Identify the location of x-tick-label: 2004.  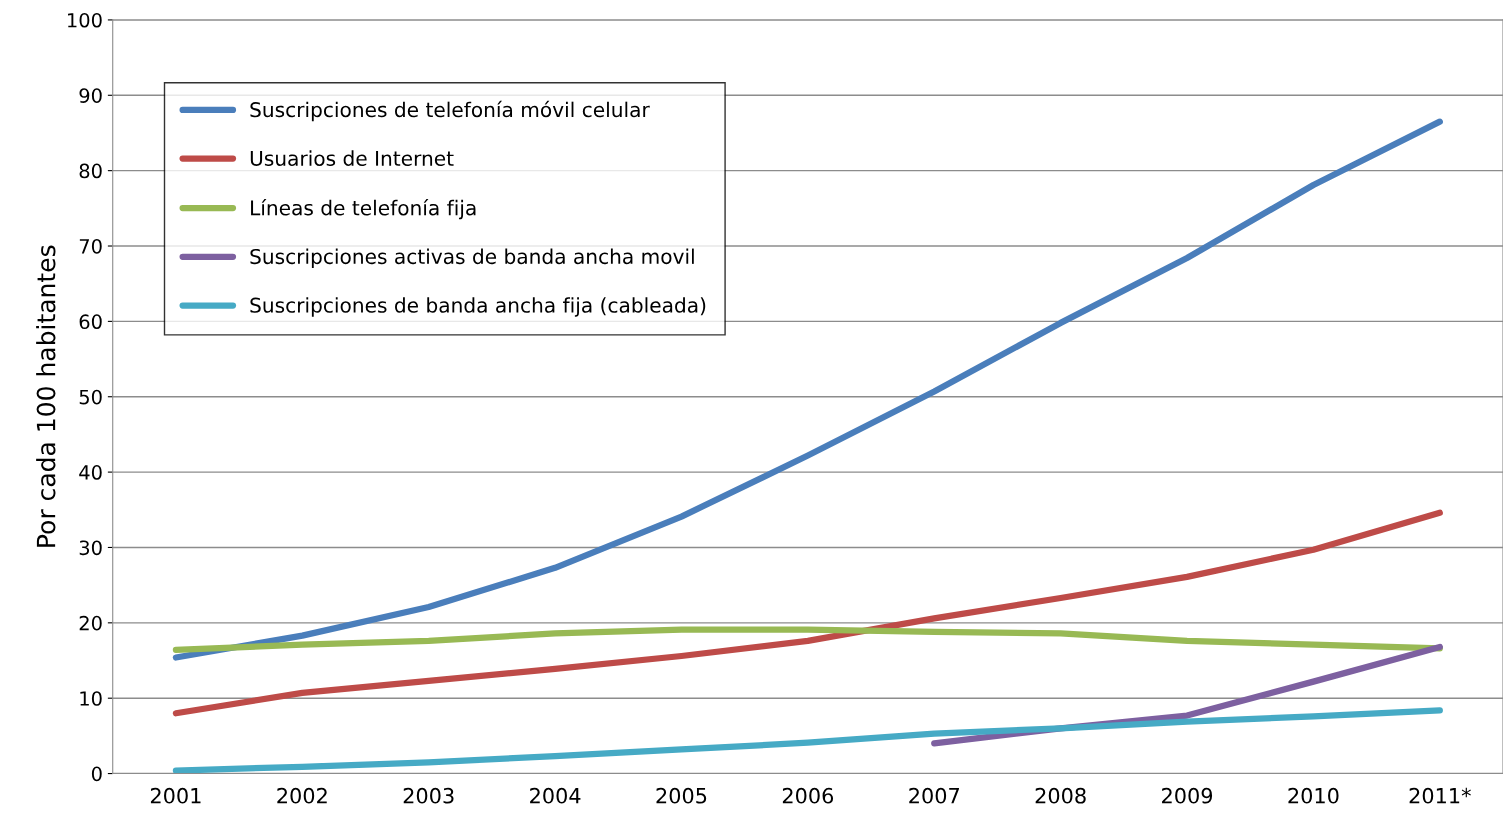
(555, 795).